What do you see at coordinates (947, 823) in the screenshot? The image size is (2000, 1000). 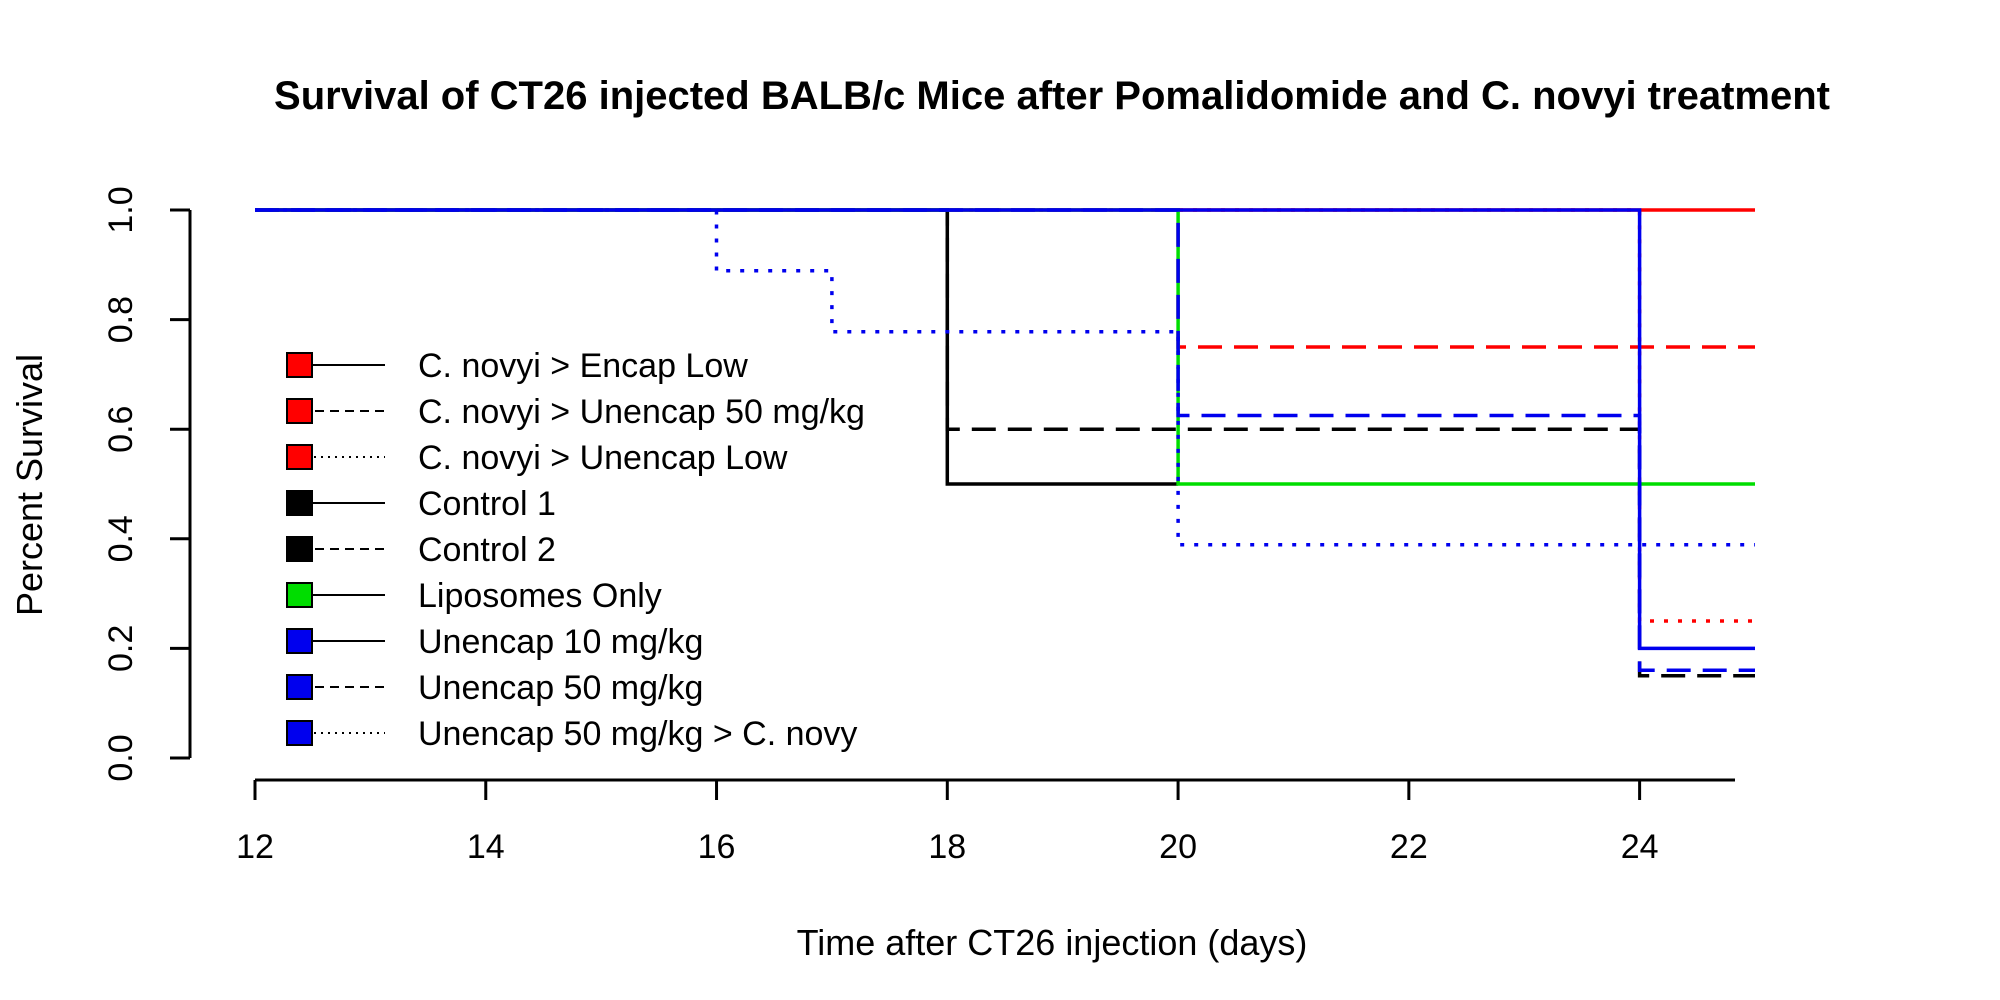 I see `x-ticks: 12 14 16 18 20 22 24` at bounding box center [947, 823].